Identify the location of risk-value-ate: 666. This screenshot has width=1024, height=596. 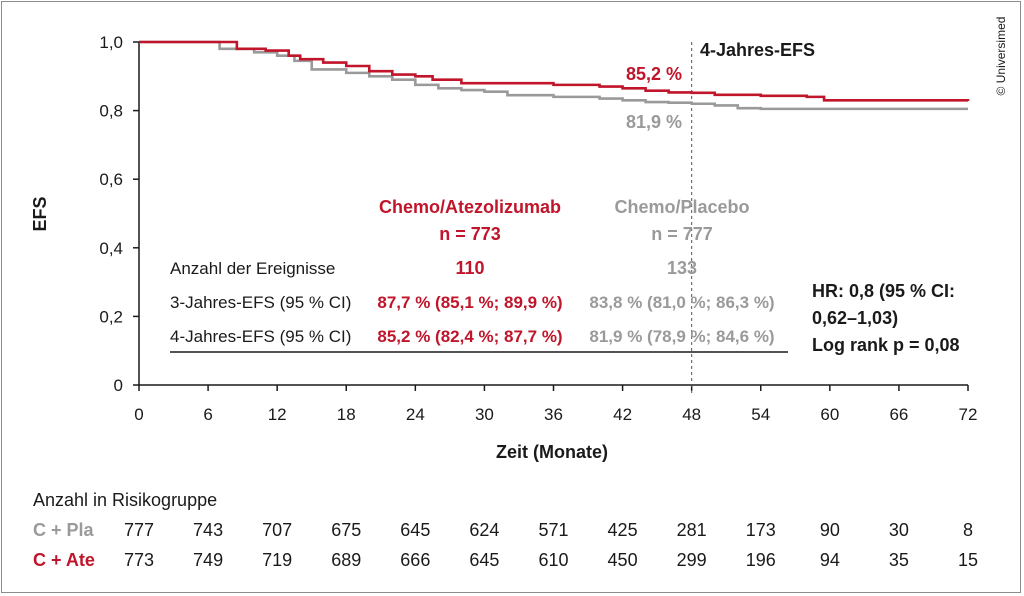
(415, 560).